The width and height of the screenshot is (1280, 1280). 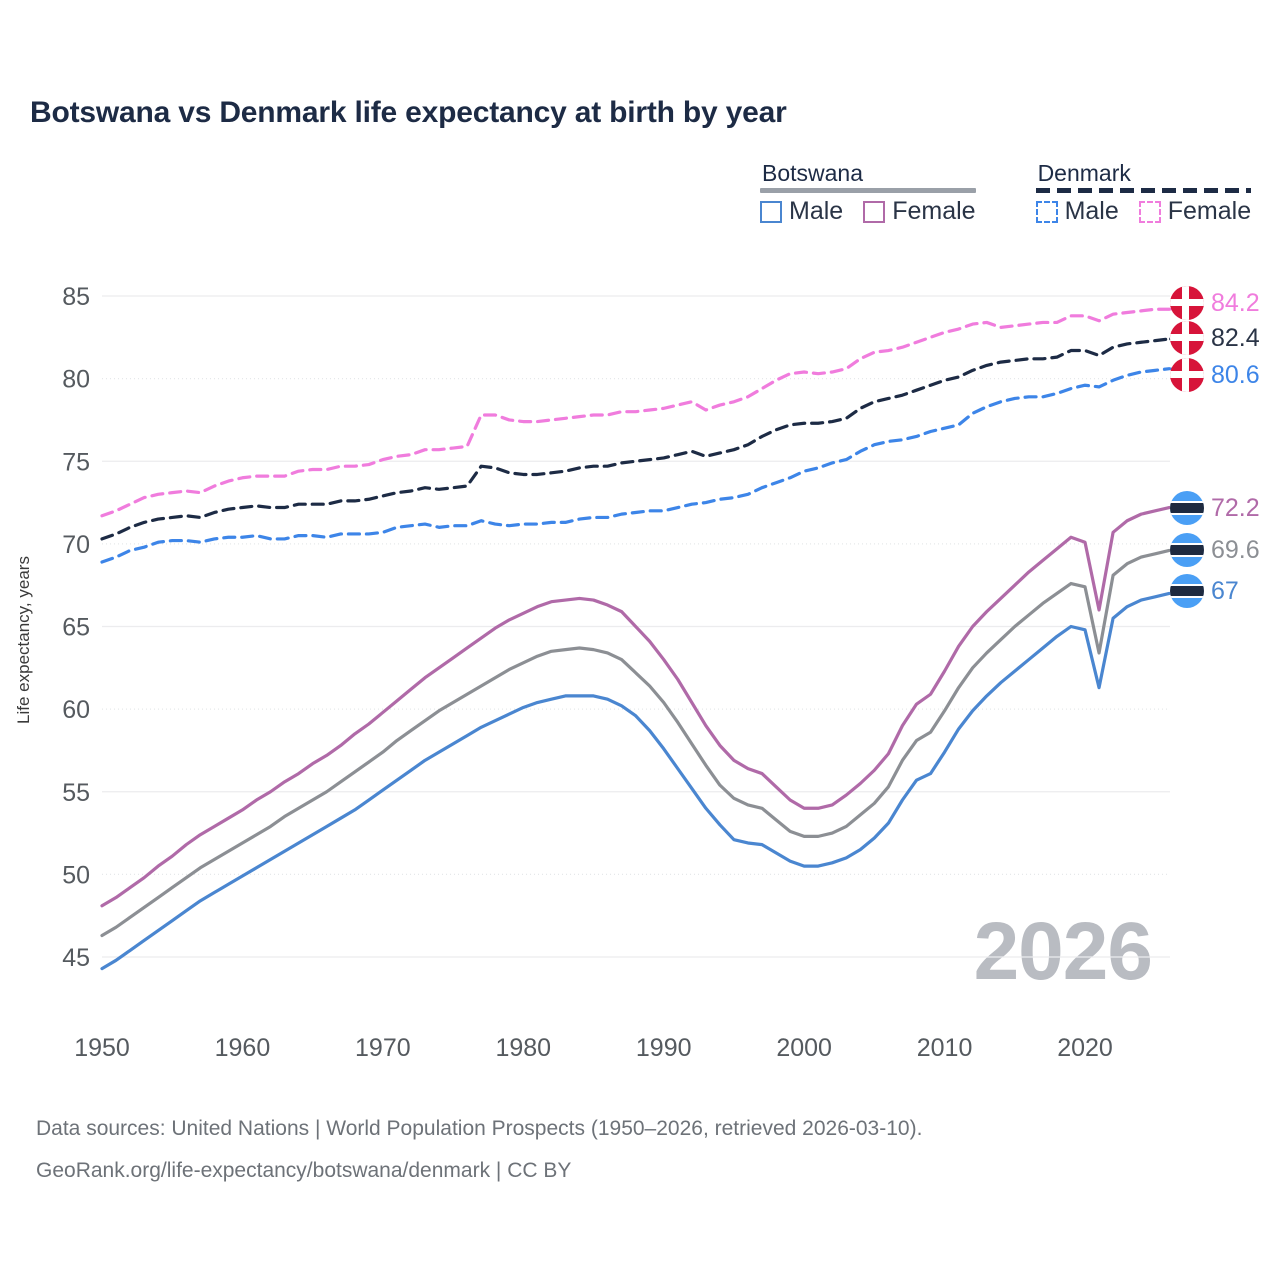 What do you see at coordinates (243, 1048) in the screenshot?
I see `x-axis-tick: 1960` at bounding box center [243, 1048].